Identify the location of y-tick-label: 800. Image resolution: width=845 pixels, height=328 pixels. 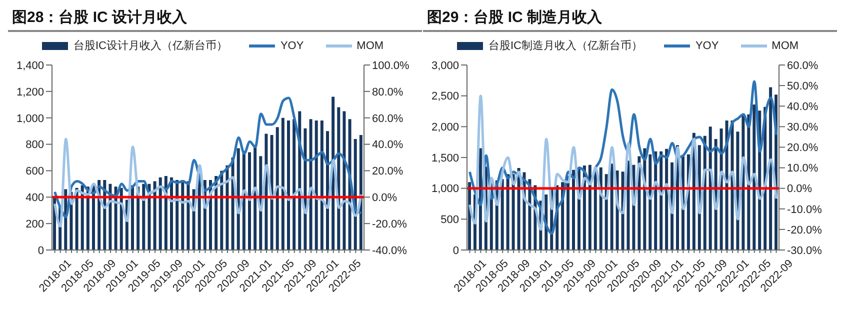
(35, 145).